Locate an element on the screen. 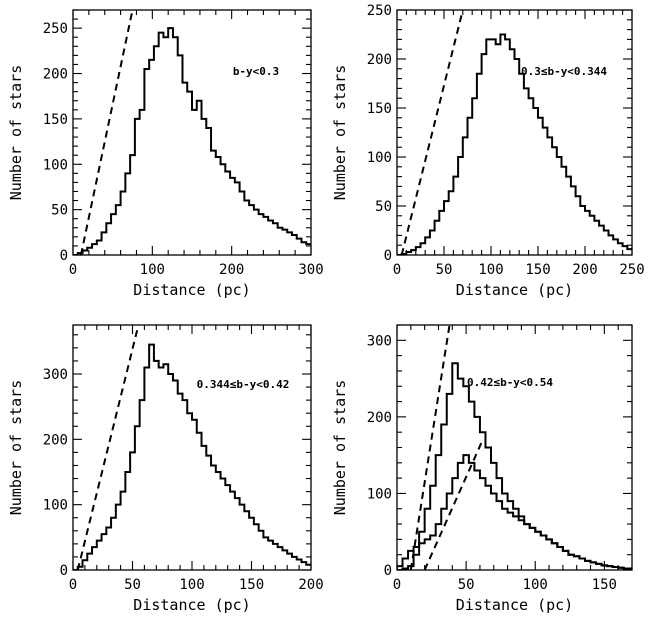  x-tick-label: 300 is located at coordinates (310, 270).